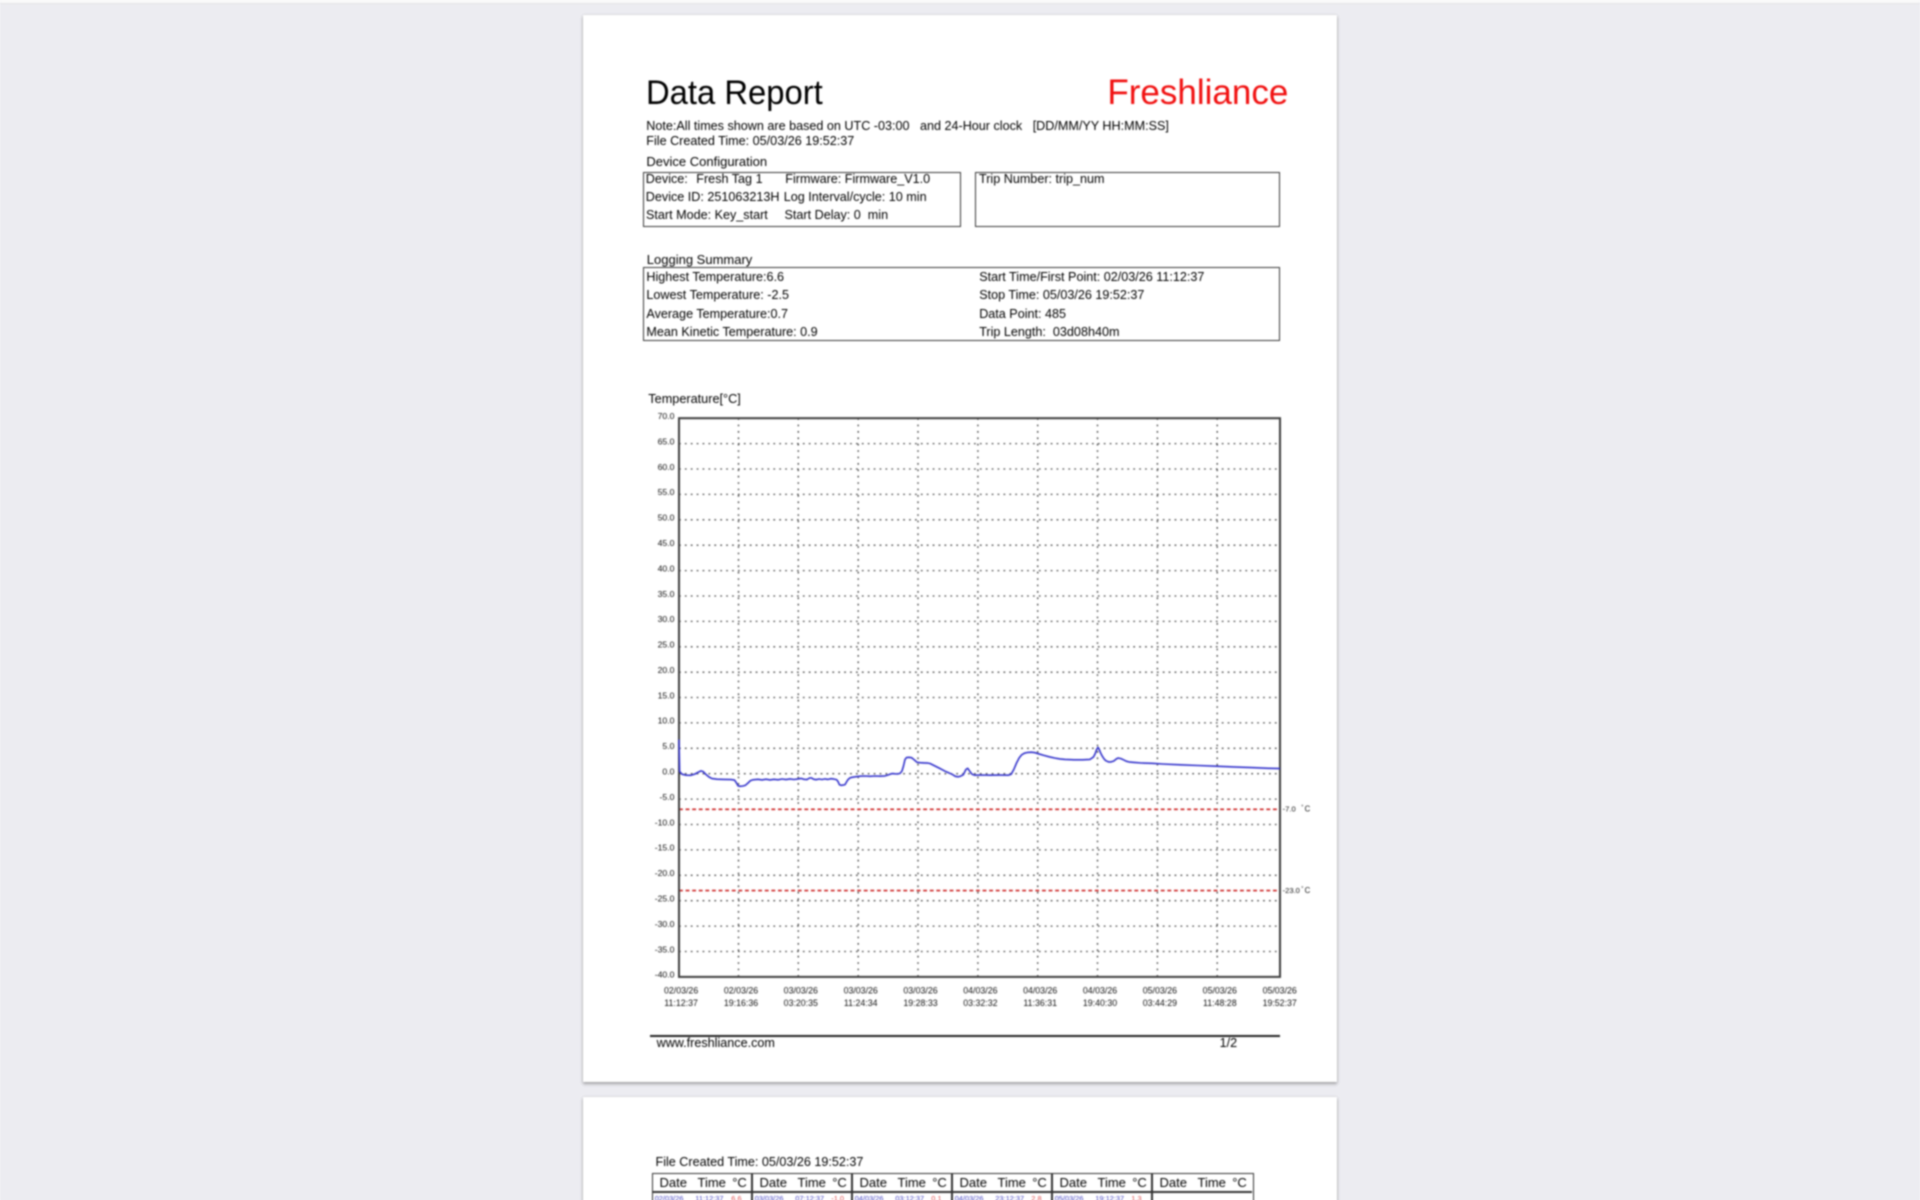 The height and width of the screenshot is (1200, 1920). I want to click on svg-text: 65.0, so click(666, 441).